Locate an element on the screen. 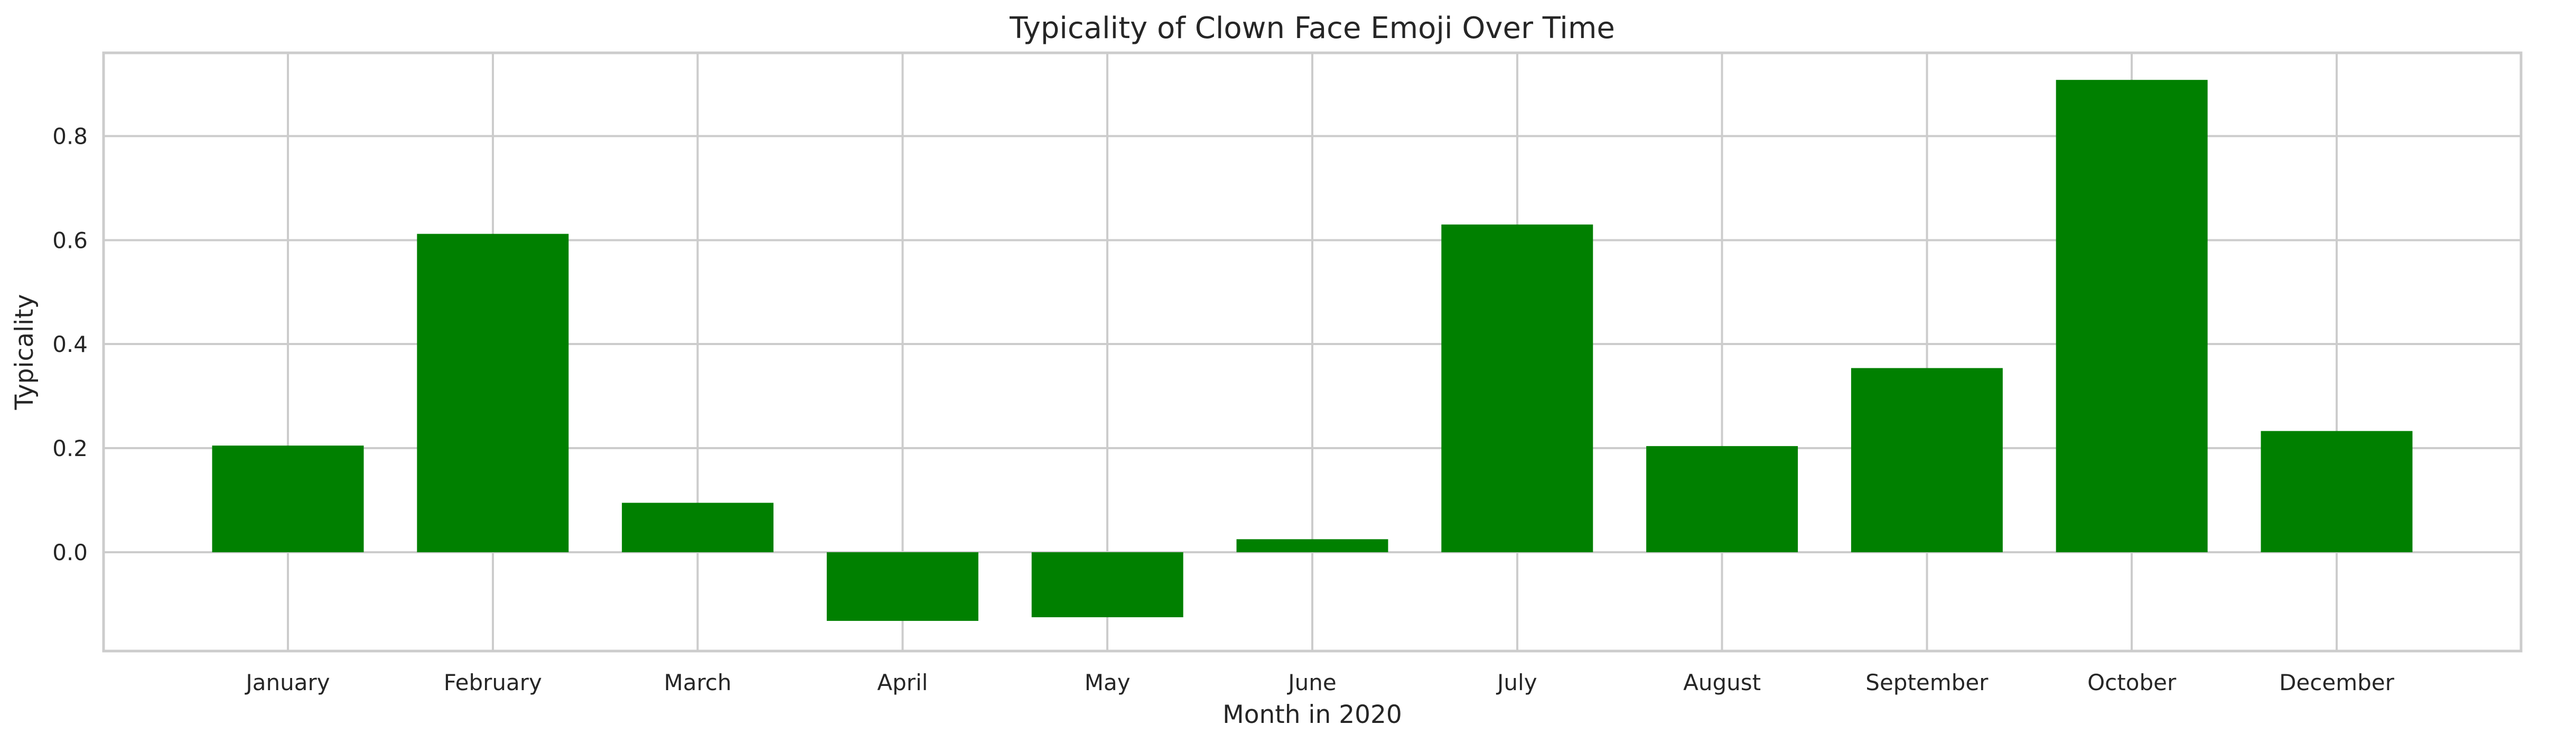 The height and width of the screenshot is (743, 2576). chart-title: Typicality of Clown Face Emoji Over Time is located at coordinates (1312, 28).